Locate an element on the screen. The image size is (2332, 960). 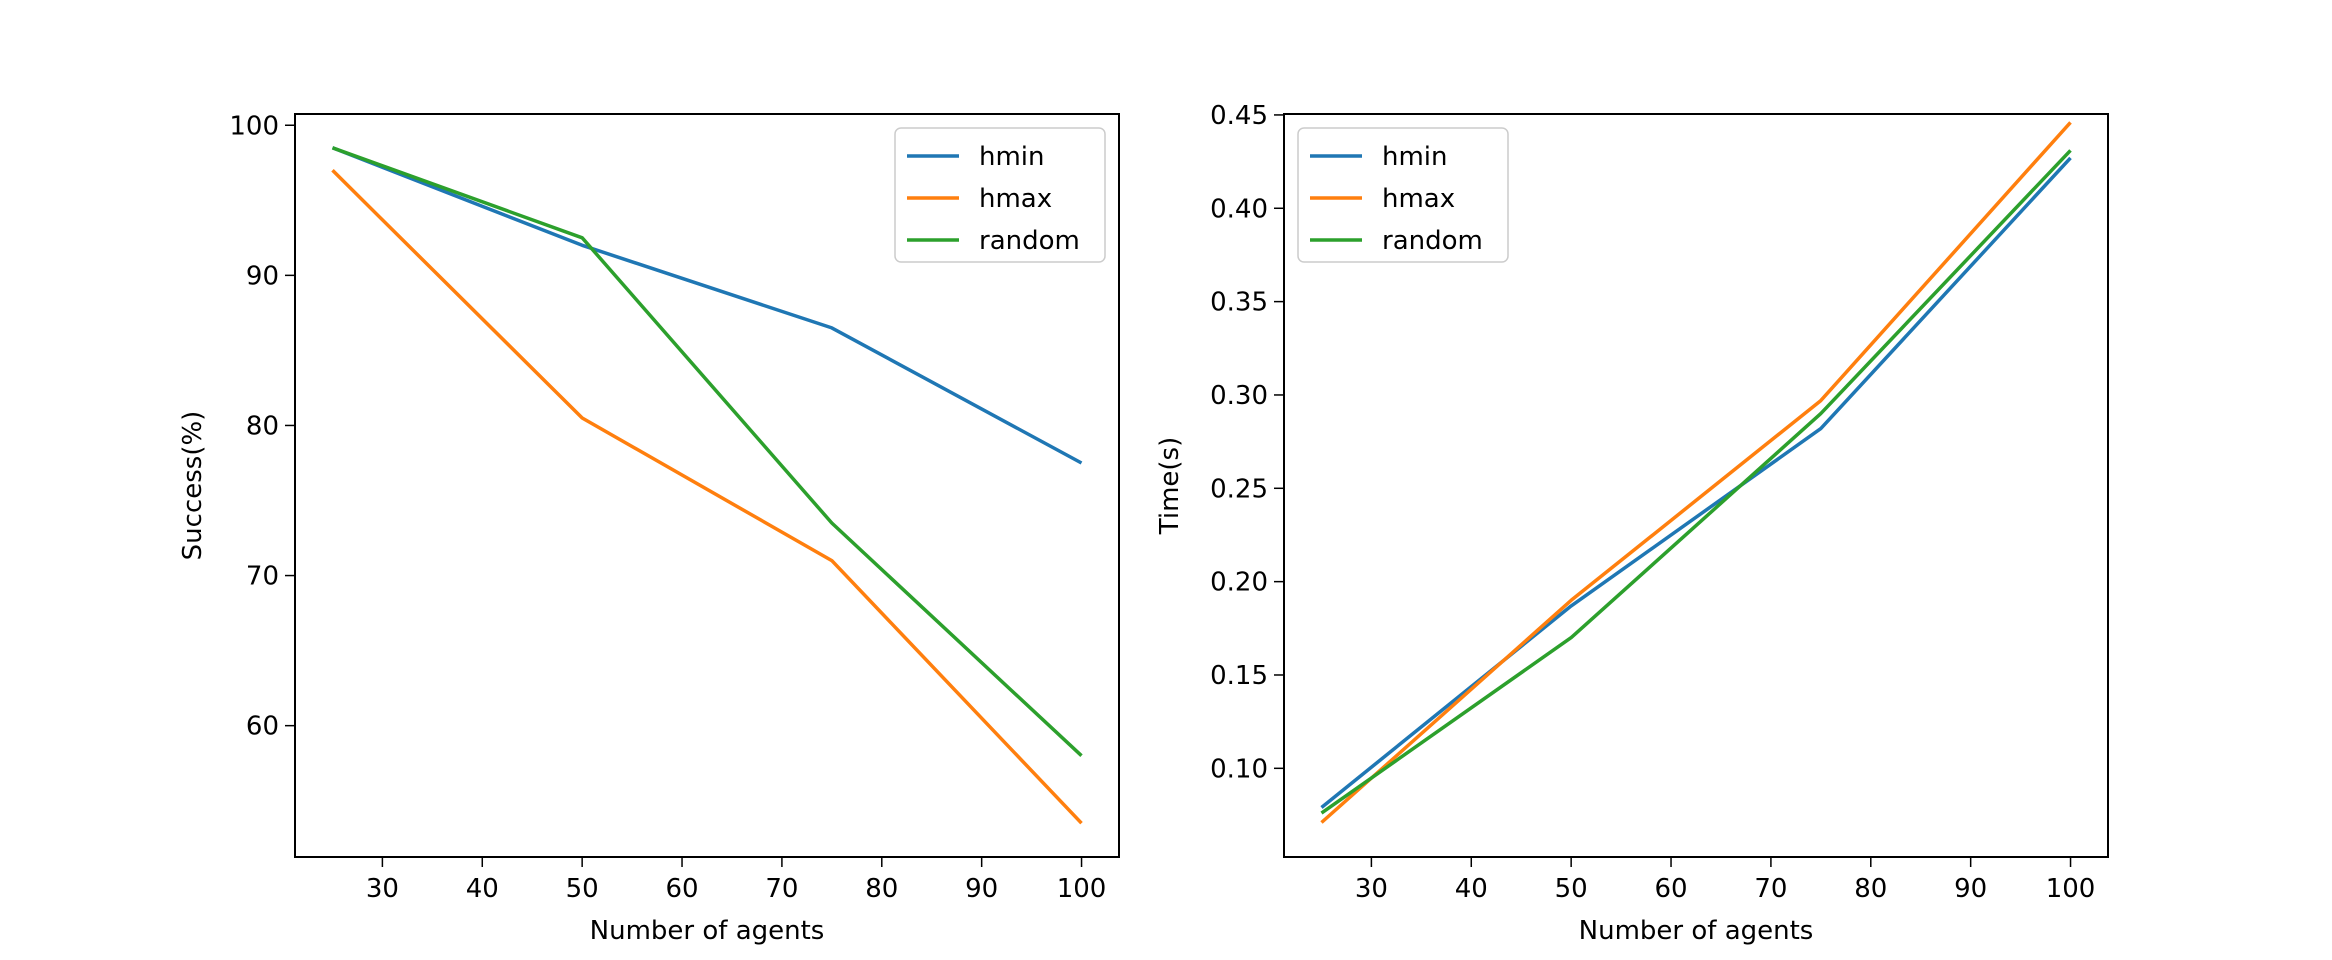
y-tick-label: 80 is located at coordinates (262, 426).